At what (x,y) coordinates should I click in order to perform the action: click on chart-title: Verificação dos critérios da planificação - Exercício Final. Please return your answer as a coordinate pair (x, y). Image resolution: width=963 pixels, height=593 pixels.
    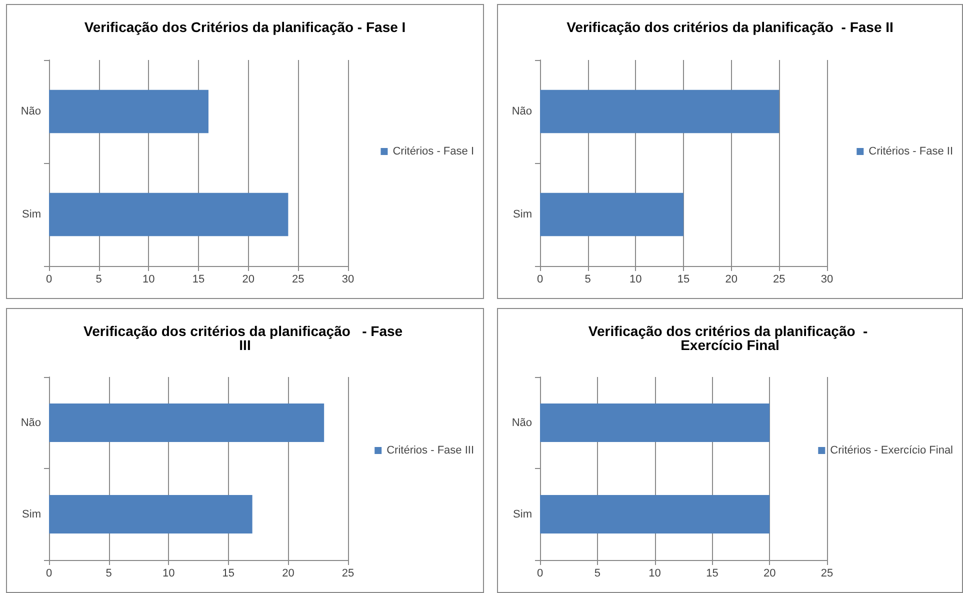
    Looking at the image, I should click on (730, 338).